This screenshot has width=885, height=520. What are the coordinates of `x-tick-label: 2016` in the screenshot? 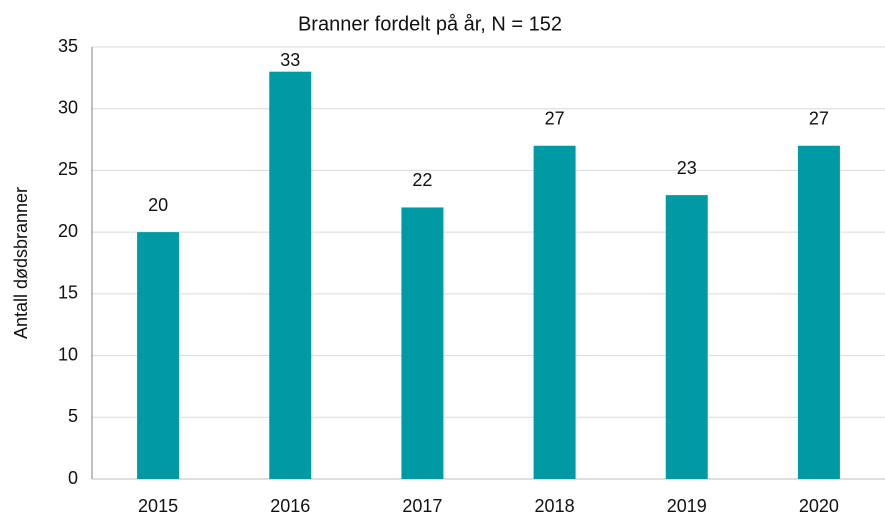 It's located at (290, 506).